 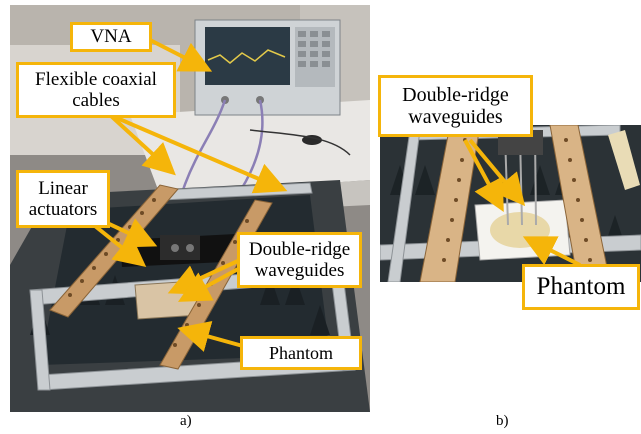 What do you see at coordinates (267, 67) in the screenshot?
I see `vna-instrument` at bounding box center [267, 67].